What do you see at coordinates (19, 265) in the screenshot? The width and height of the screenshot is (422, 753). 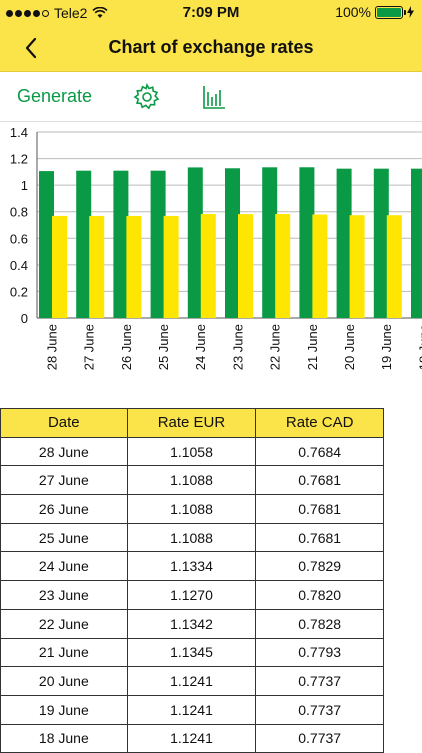 I see `y-tick-label: 0.4` at bounding box center [19, 265].